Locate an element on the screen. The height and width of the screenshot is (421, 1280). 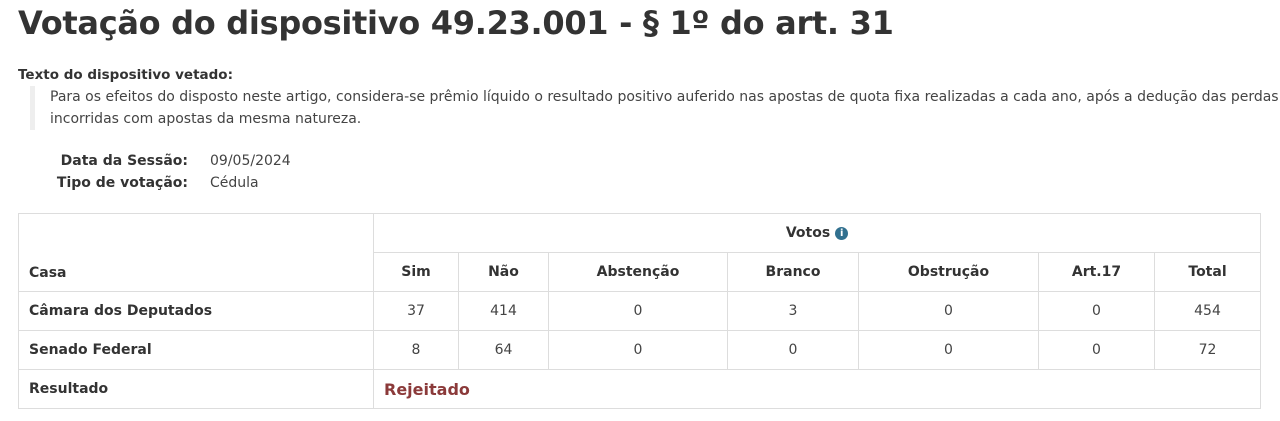
col-abstencao: Abstenção is located at coordinates (638, 272).